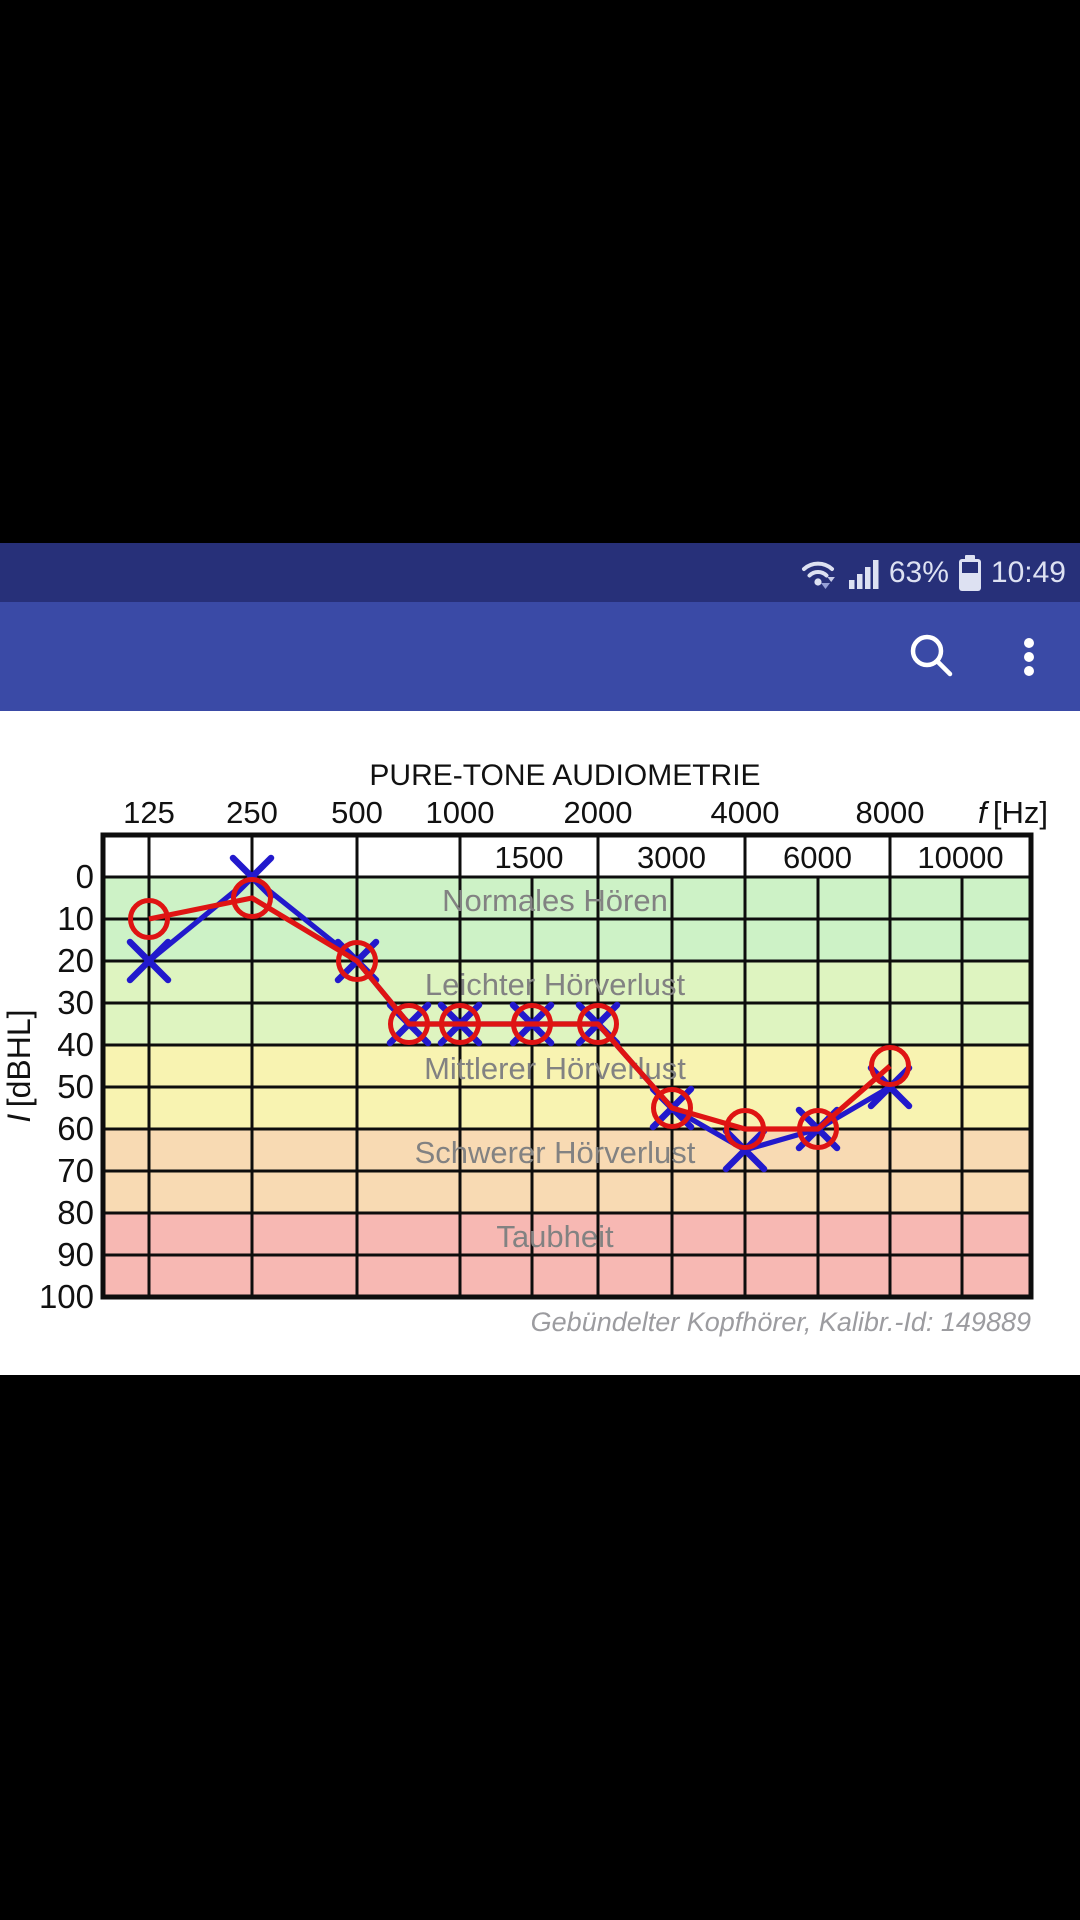 This screenshot has height=1920, width=1080. What do you see at coordinates (529, 857) in the screenshot?
I see `x-inner-tick-label: 1500` at bounding box center [529, 857].